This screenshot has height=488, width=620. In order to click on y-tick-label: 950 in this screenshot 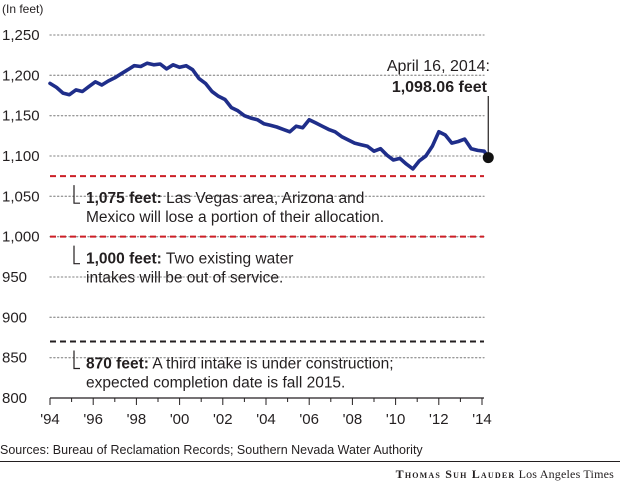, I will do `click(14, 277)`.